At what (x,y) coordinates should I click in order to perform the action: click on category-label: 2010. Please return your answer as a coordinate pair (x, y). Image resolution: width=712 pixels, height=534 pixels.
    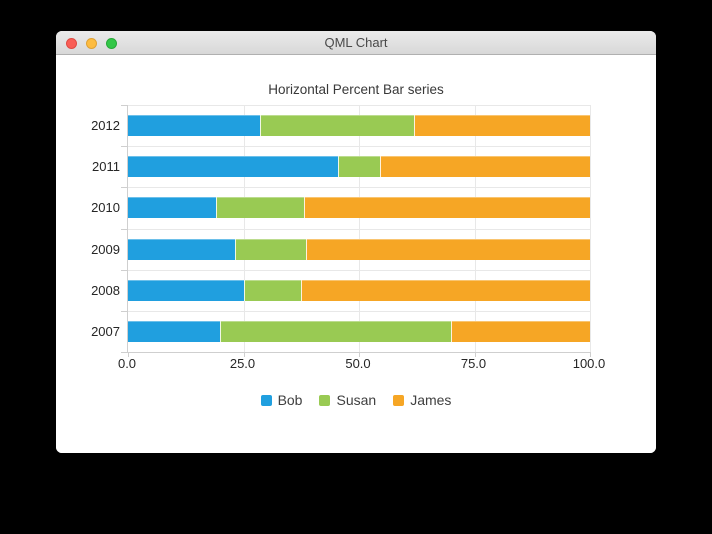
    Looking at the image, I should click on (105, 208).